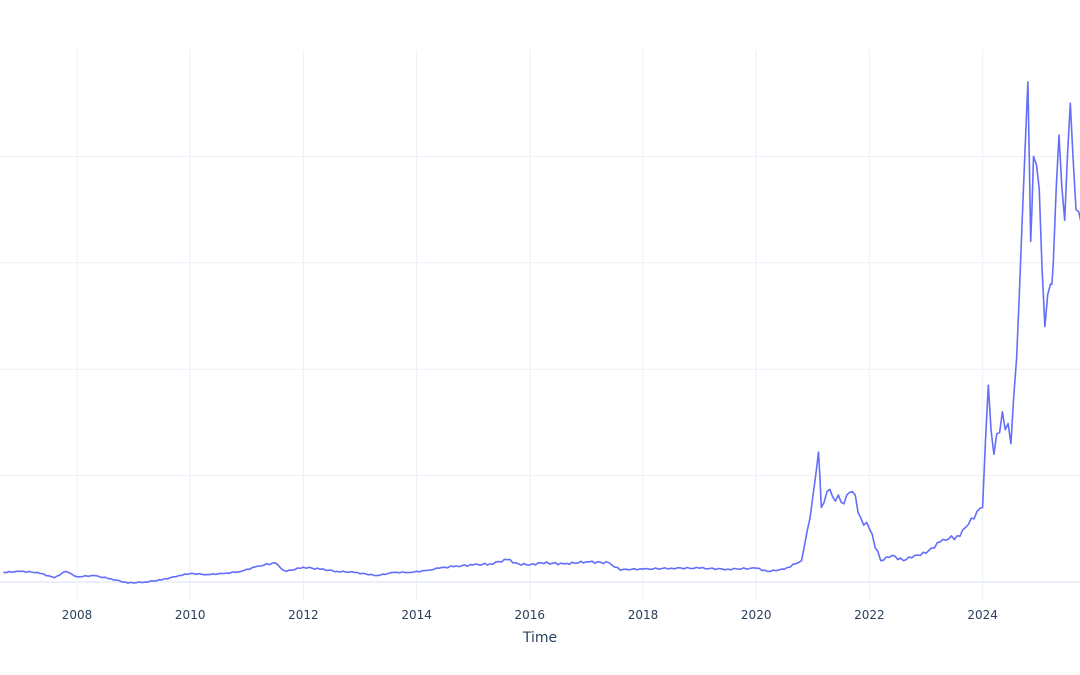 The width and height of the screenshot is (1080, 675). What do you see at coordinates (982, 615) in the screenshot?
I see `x-tick-label: 2024` at bounding box center [982, 615].